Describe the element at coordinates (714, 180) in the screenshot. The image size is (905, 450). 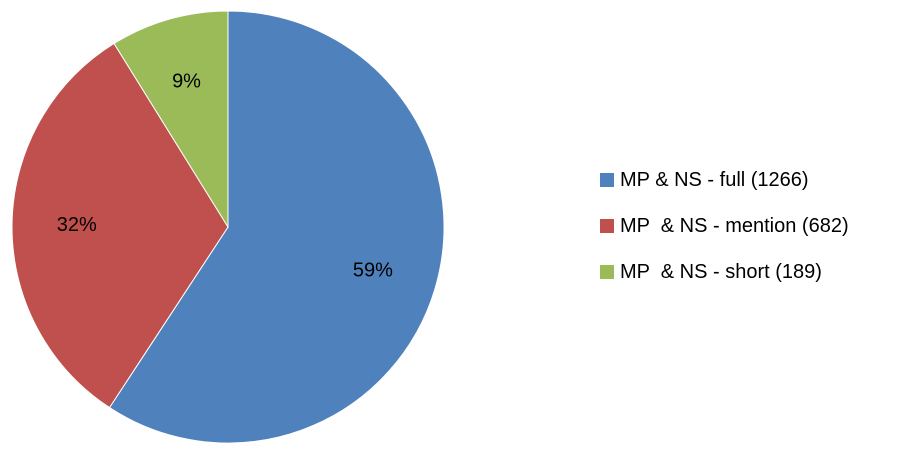
I see `legend-label-full: MP & NS - full (1266)` at that location.